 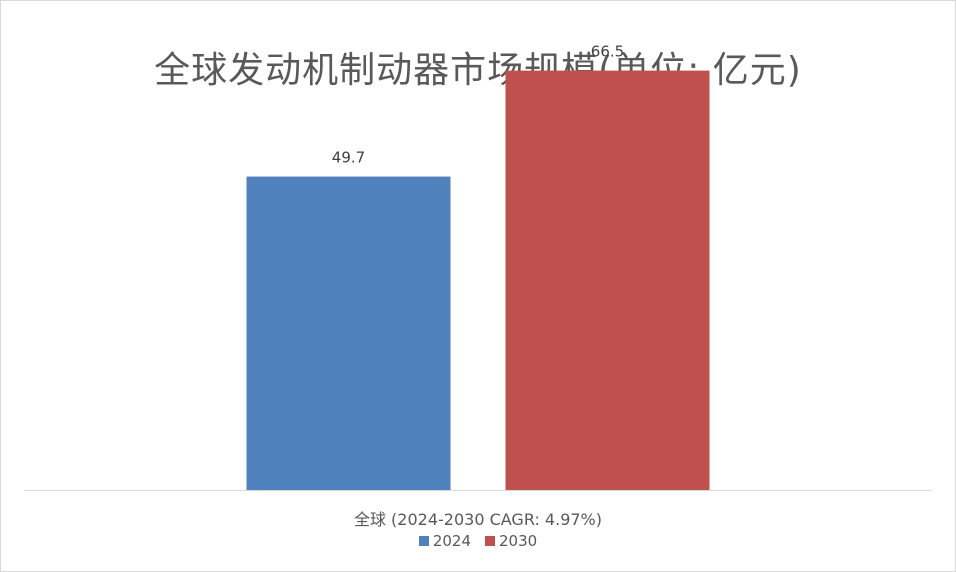 I want to click on legend-item-2030: 2030, so click(x=511, y=541).